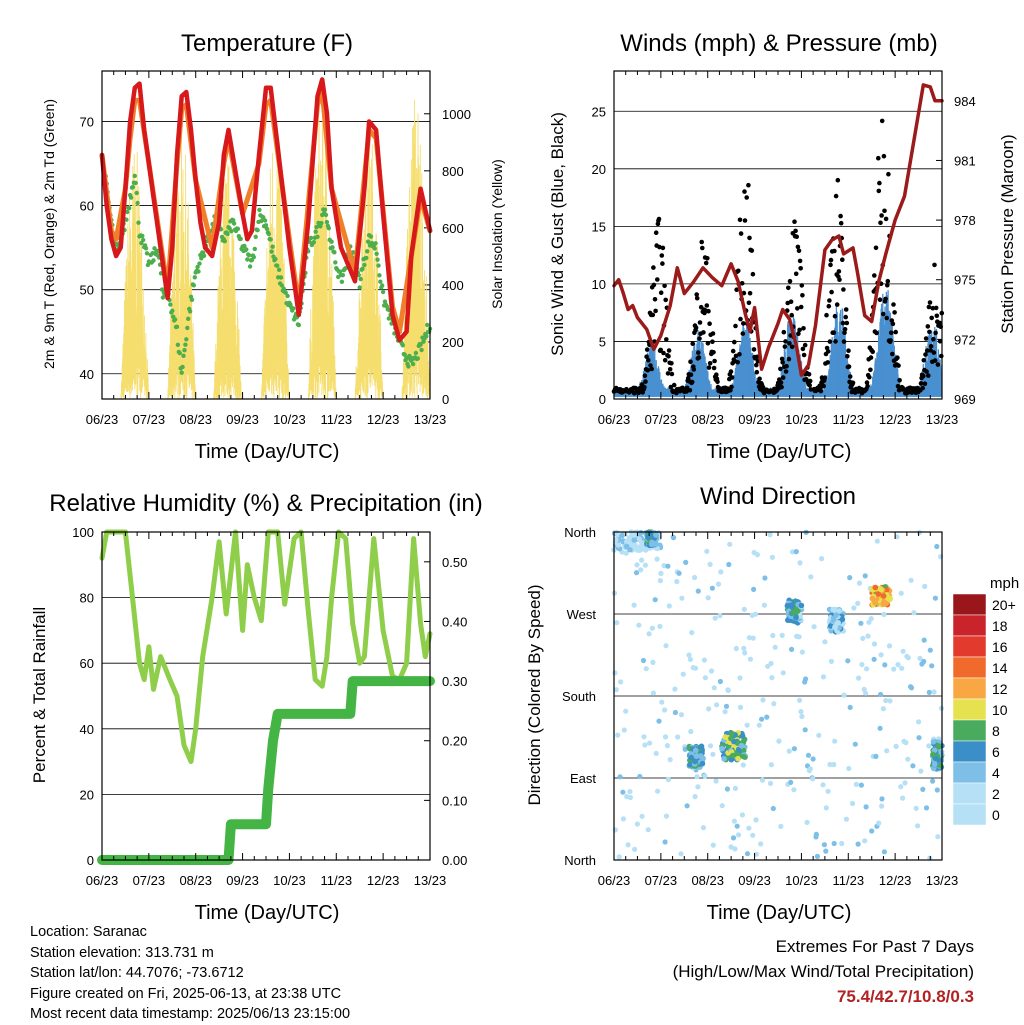 The image size is (1024, 1025). I want to click on direction-ylabel-left: Direction (Colored By Speed), so click(534, 694).